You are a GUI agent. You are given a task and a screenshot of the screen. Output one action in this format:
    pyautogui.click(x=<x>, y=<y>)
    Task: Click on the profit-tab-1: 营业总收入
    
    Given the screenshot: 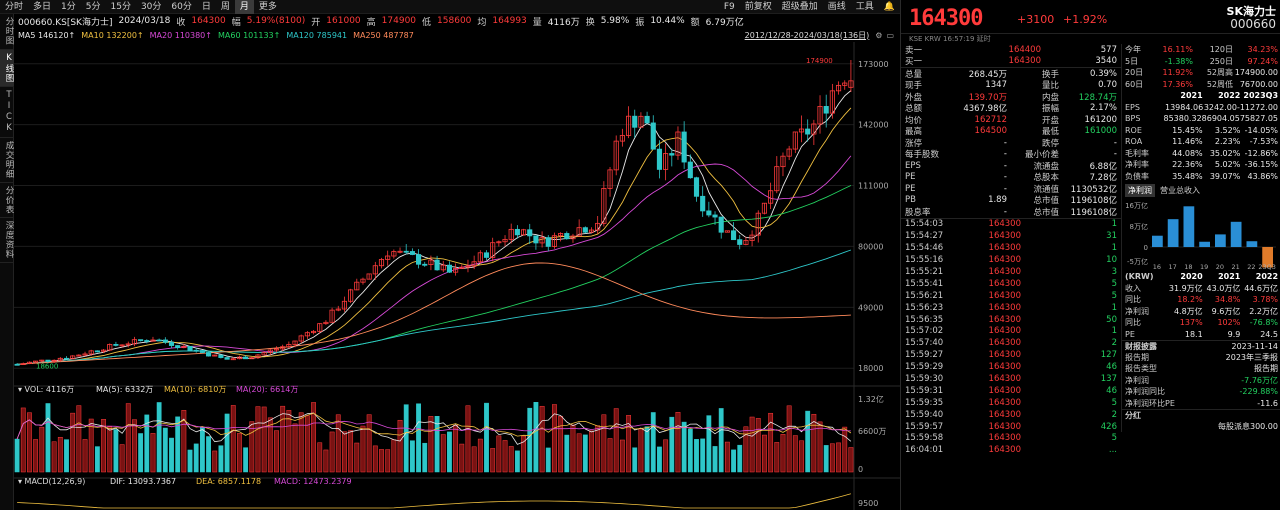 What is the action you would take?
    pyautogui.click(x=1180, y=190)
    